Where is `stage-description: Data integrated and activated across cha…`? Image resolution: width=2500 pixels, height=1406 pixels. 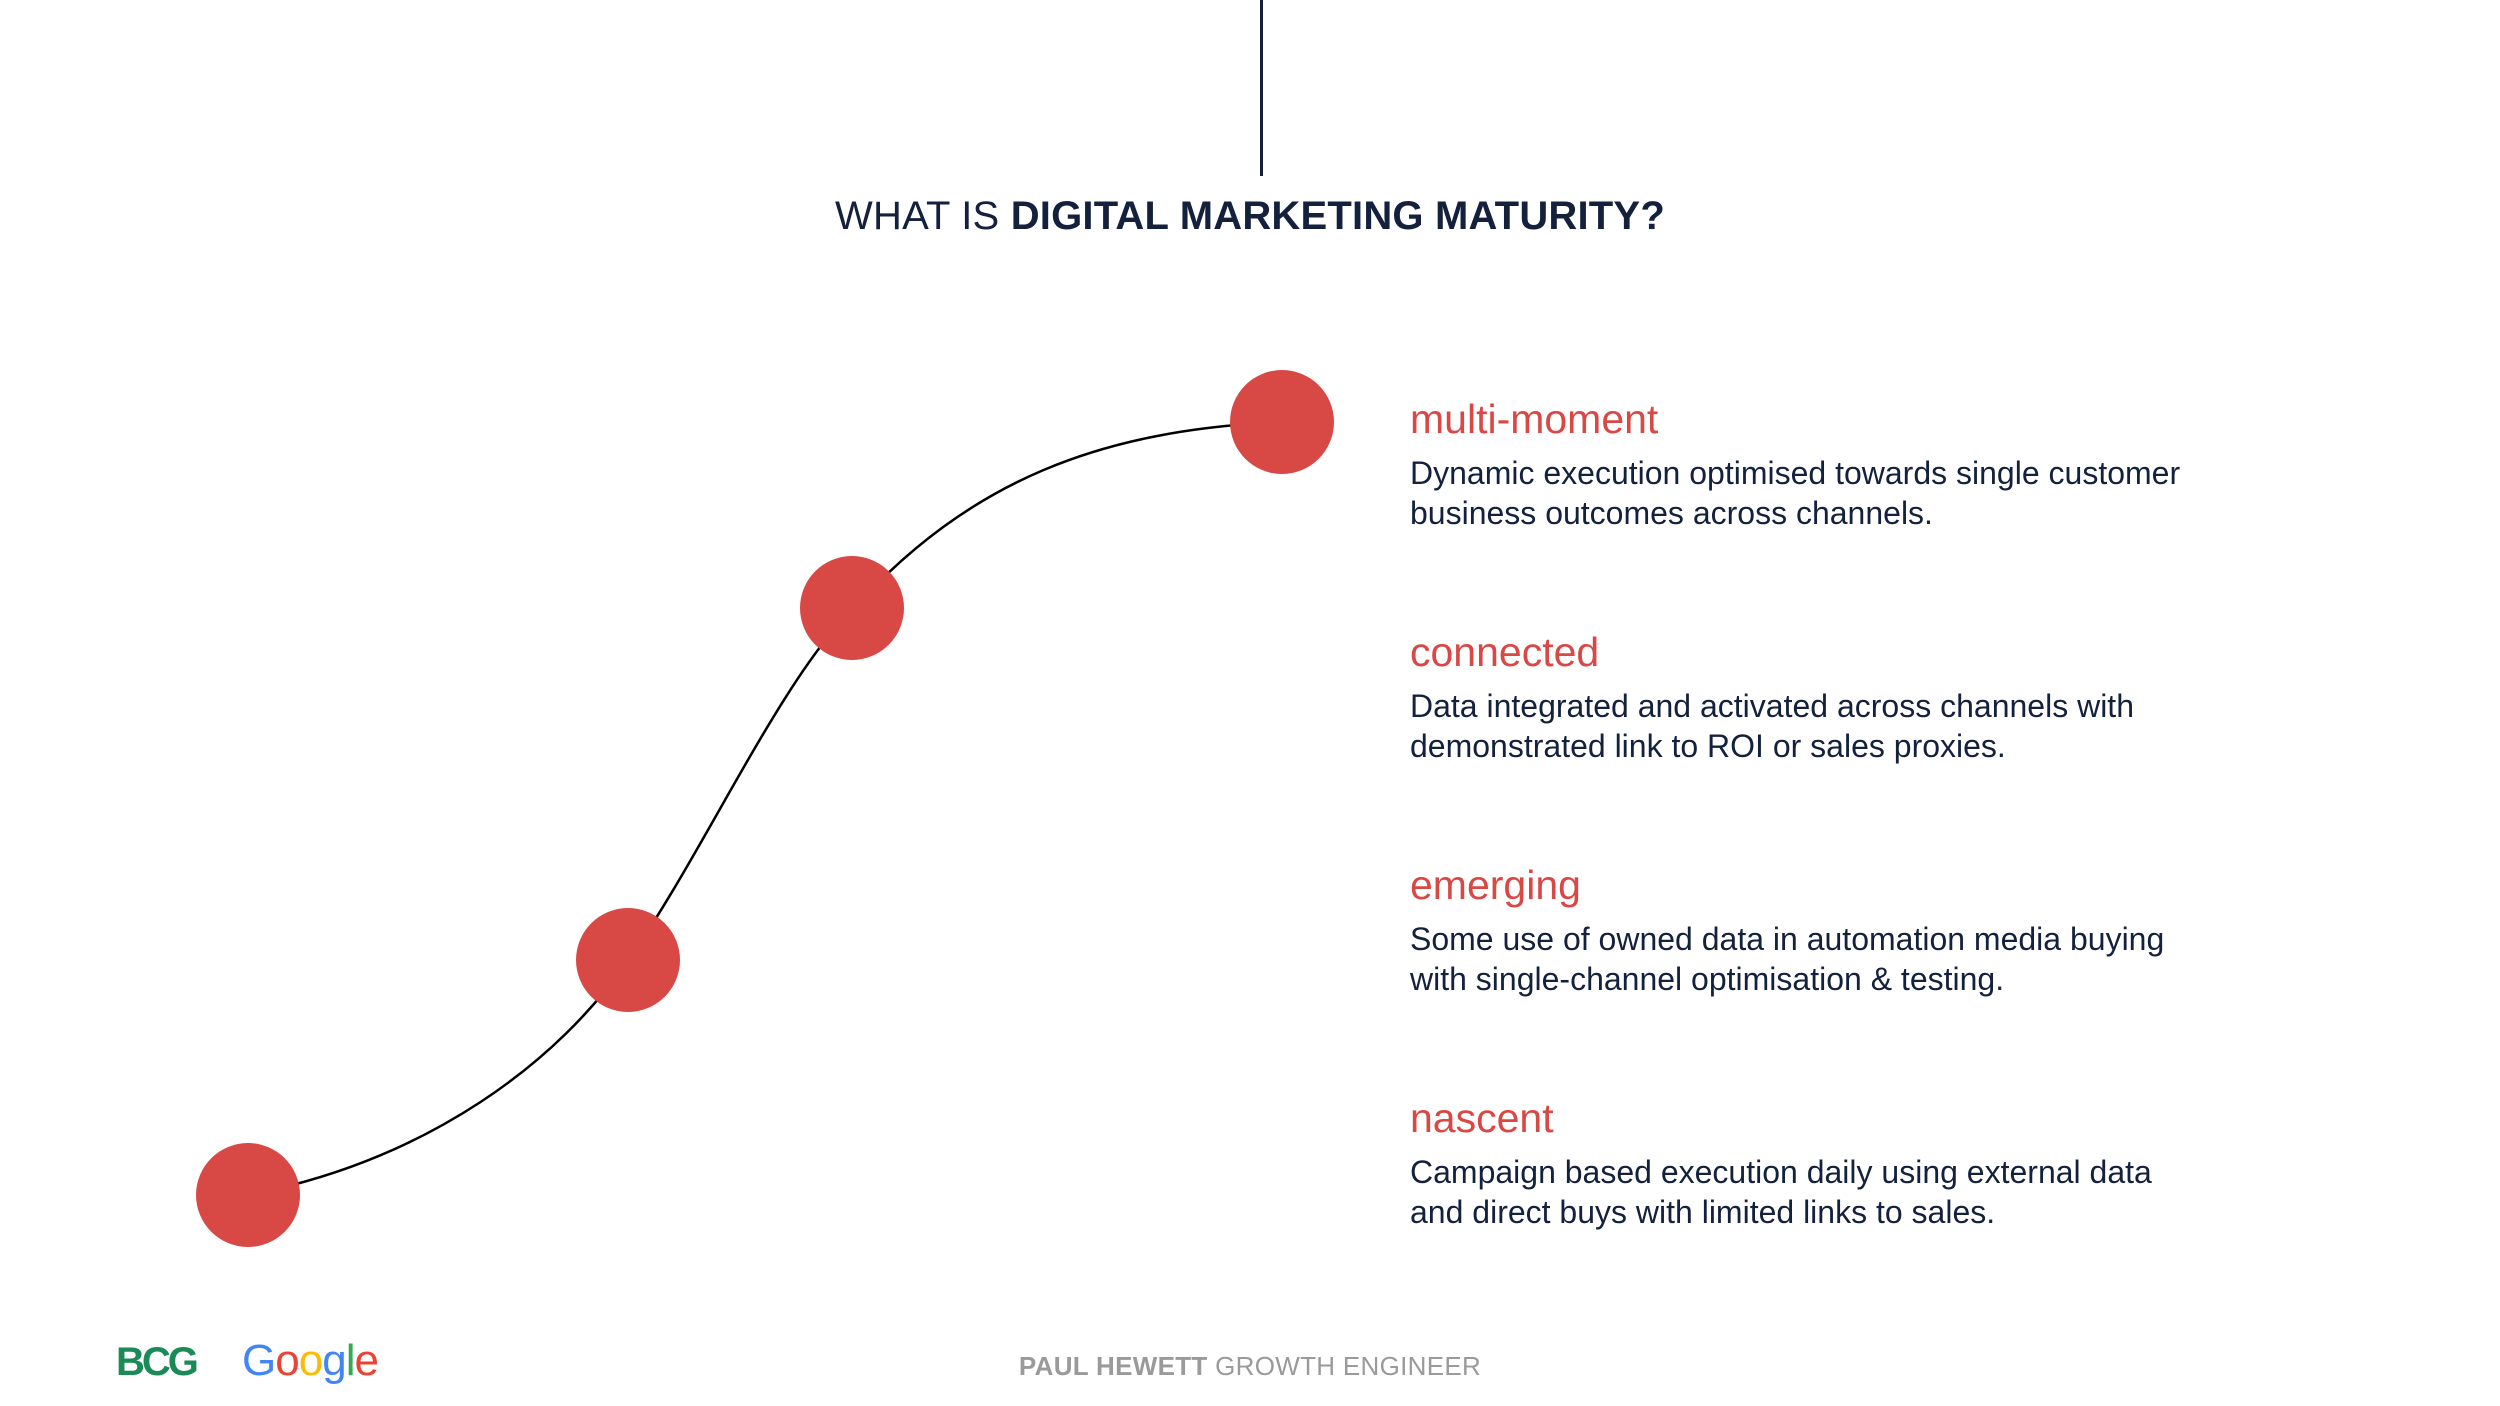
stage-description: Data integrated and activated across cha… is located at coordinates (1772, 726).